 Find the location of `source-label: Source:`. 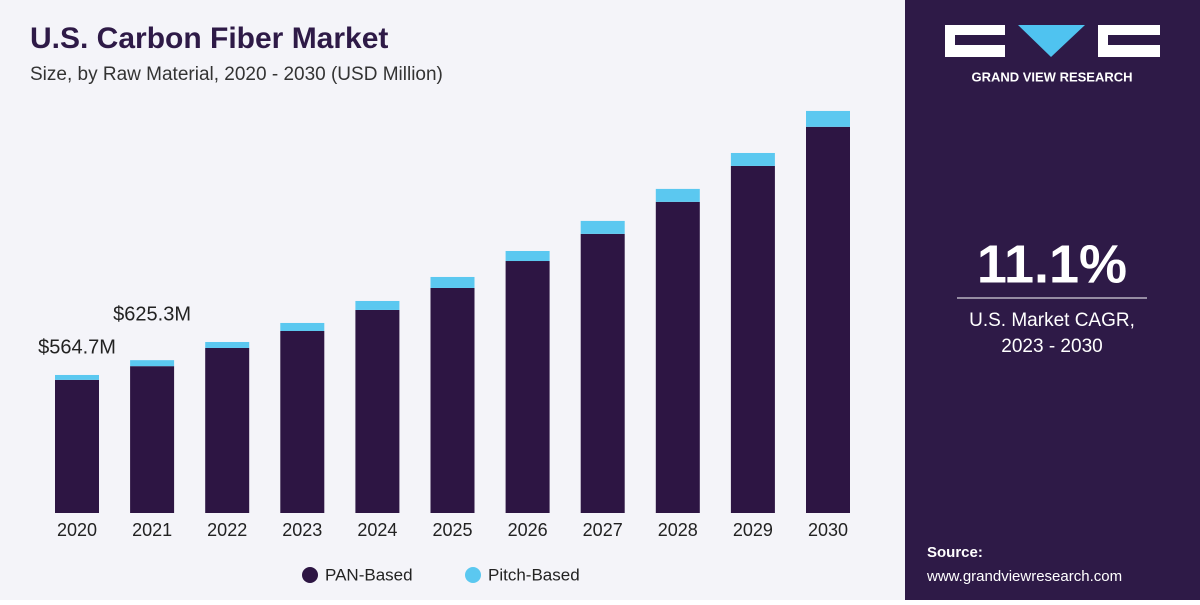

source-label: Source: is located at coordinates (955, 552).